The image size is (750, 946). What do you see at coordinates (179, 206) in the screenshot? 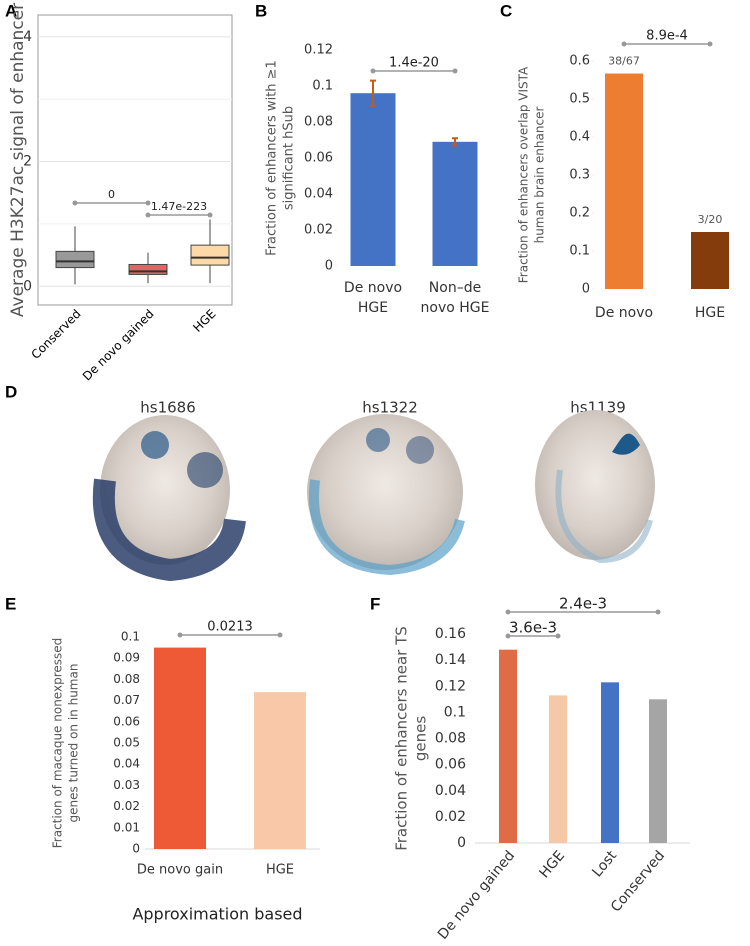
I see `annotation: 1.47e-223` at bounding box center [179, 206].